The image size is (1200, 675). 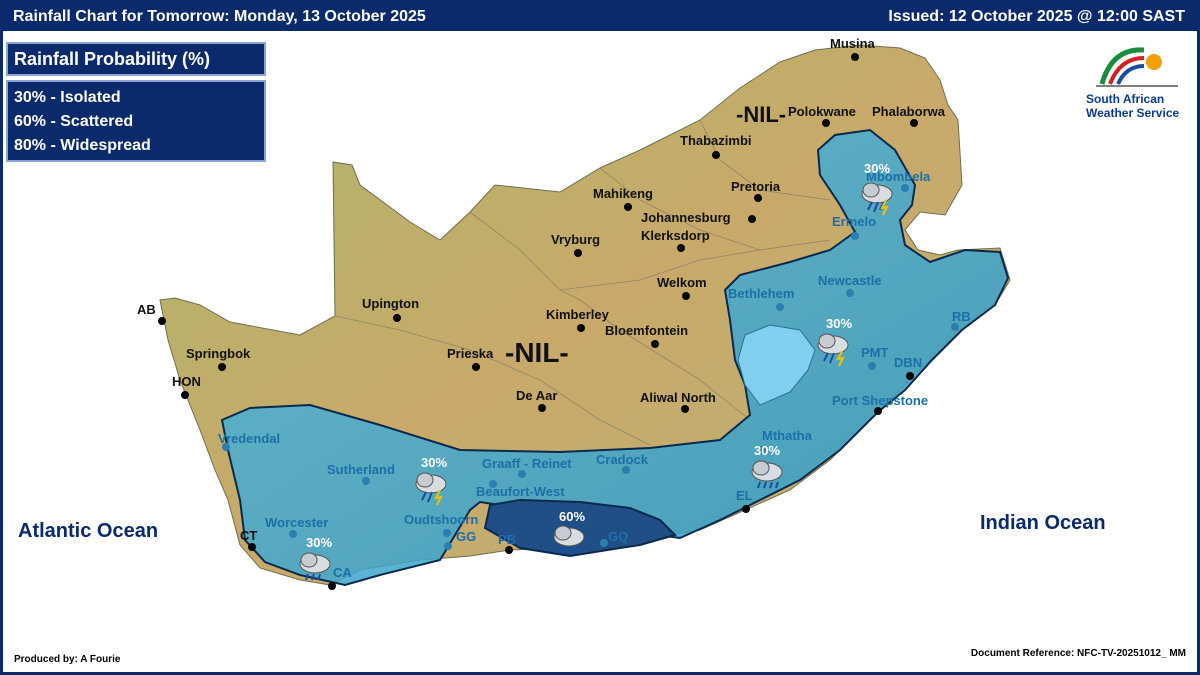 I want to click on city-label: EL, so click(x=744, y=495).